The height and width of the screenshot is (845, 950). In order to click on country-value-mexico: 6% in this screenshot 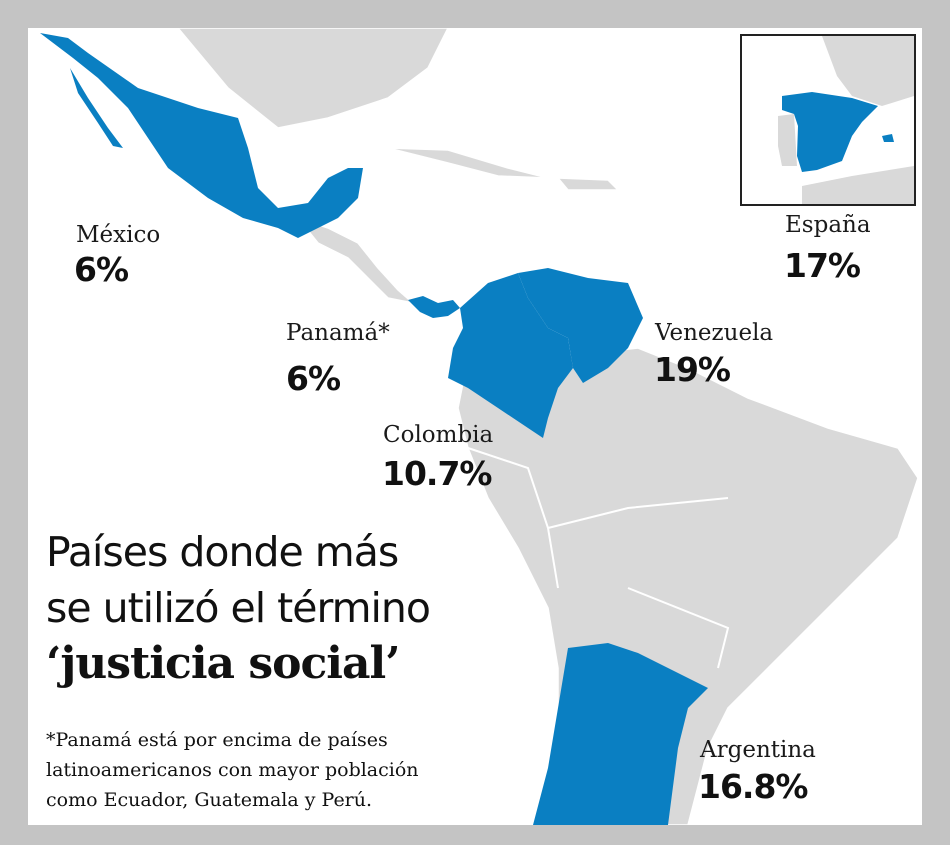, I will do `click(101, 269)`.